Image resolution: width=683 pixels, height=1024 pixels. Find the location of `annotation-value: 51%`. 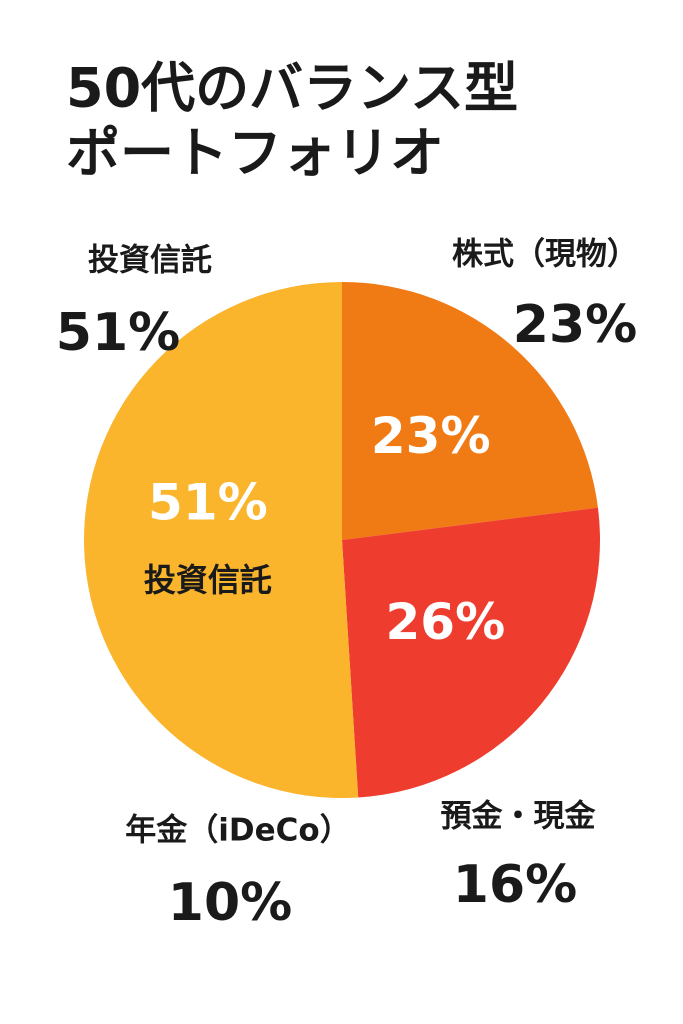

annotation-value: 51% is located at coordinates (118, 333).